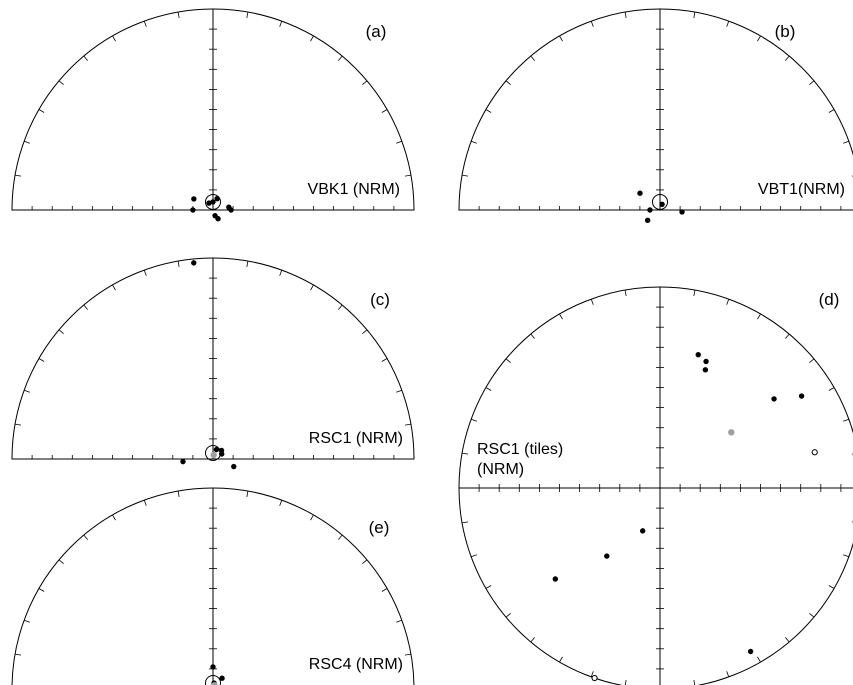 The height and width of the screenshot is (685, 853). I want to click on panel-c-stereonet: (c) RSC1 (NRM), so click(213, 363).